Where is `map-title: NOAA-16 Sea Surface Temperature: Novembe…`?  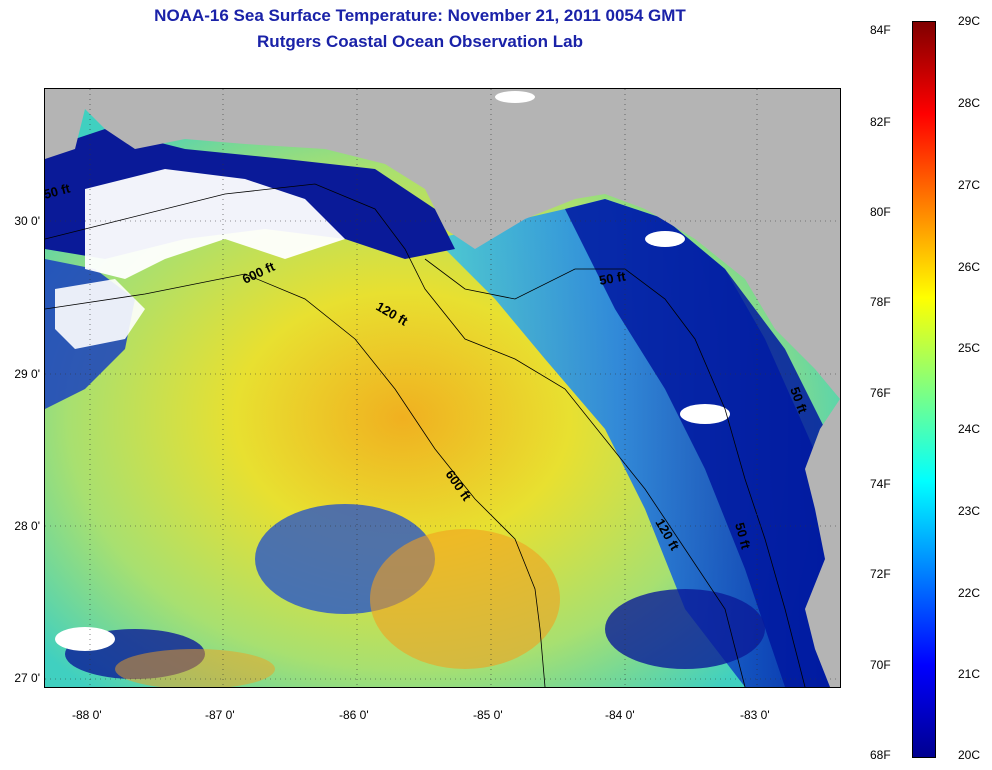
map-title: NOAA-16 Sea Surface Temperature: Novembe… is located at coordinates (420, 15).